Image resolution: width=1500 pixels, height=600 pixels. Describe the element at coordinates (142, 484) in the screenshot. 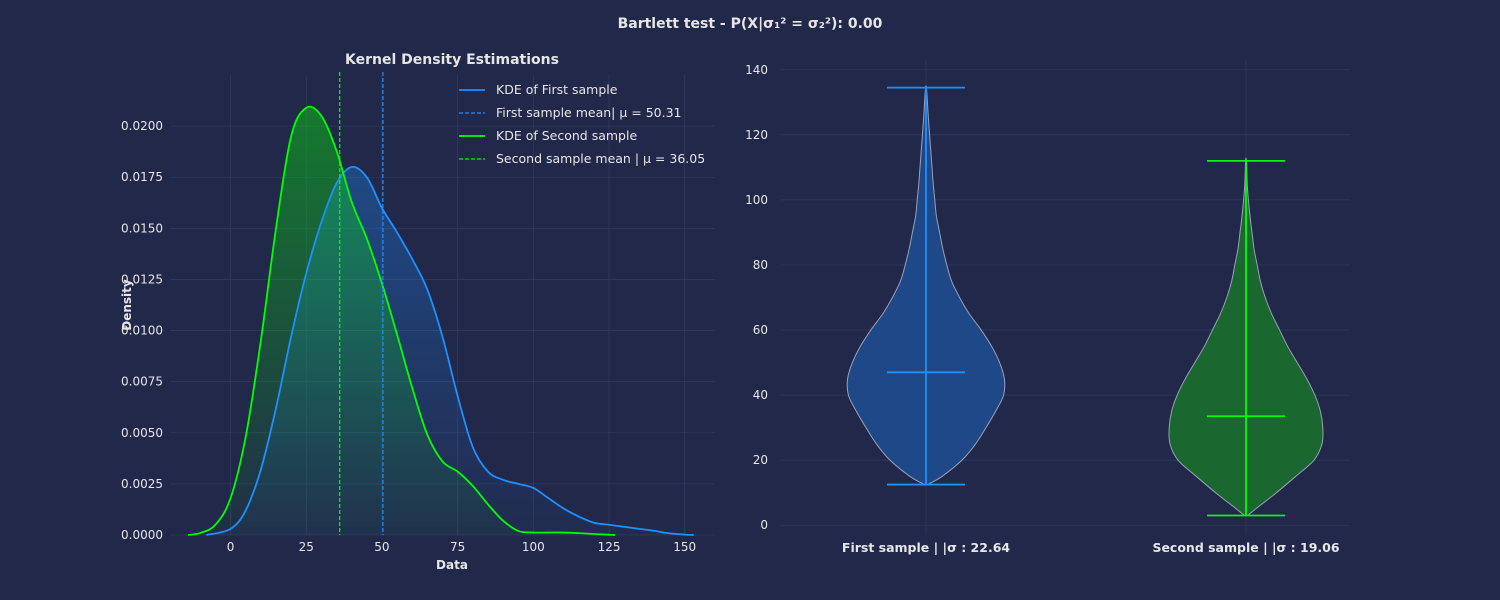

I see `kde-y-tick-label: 0.0025` at that location.